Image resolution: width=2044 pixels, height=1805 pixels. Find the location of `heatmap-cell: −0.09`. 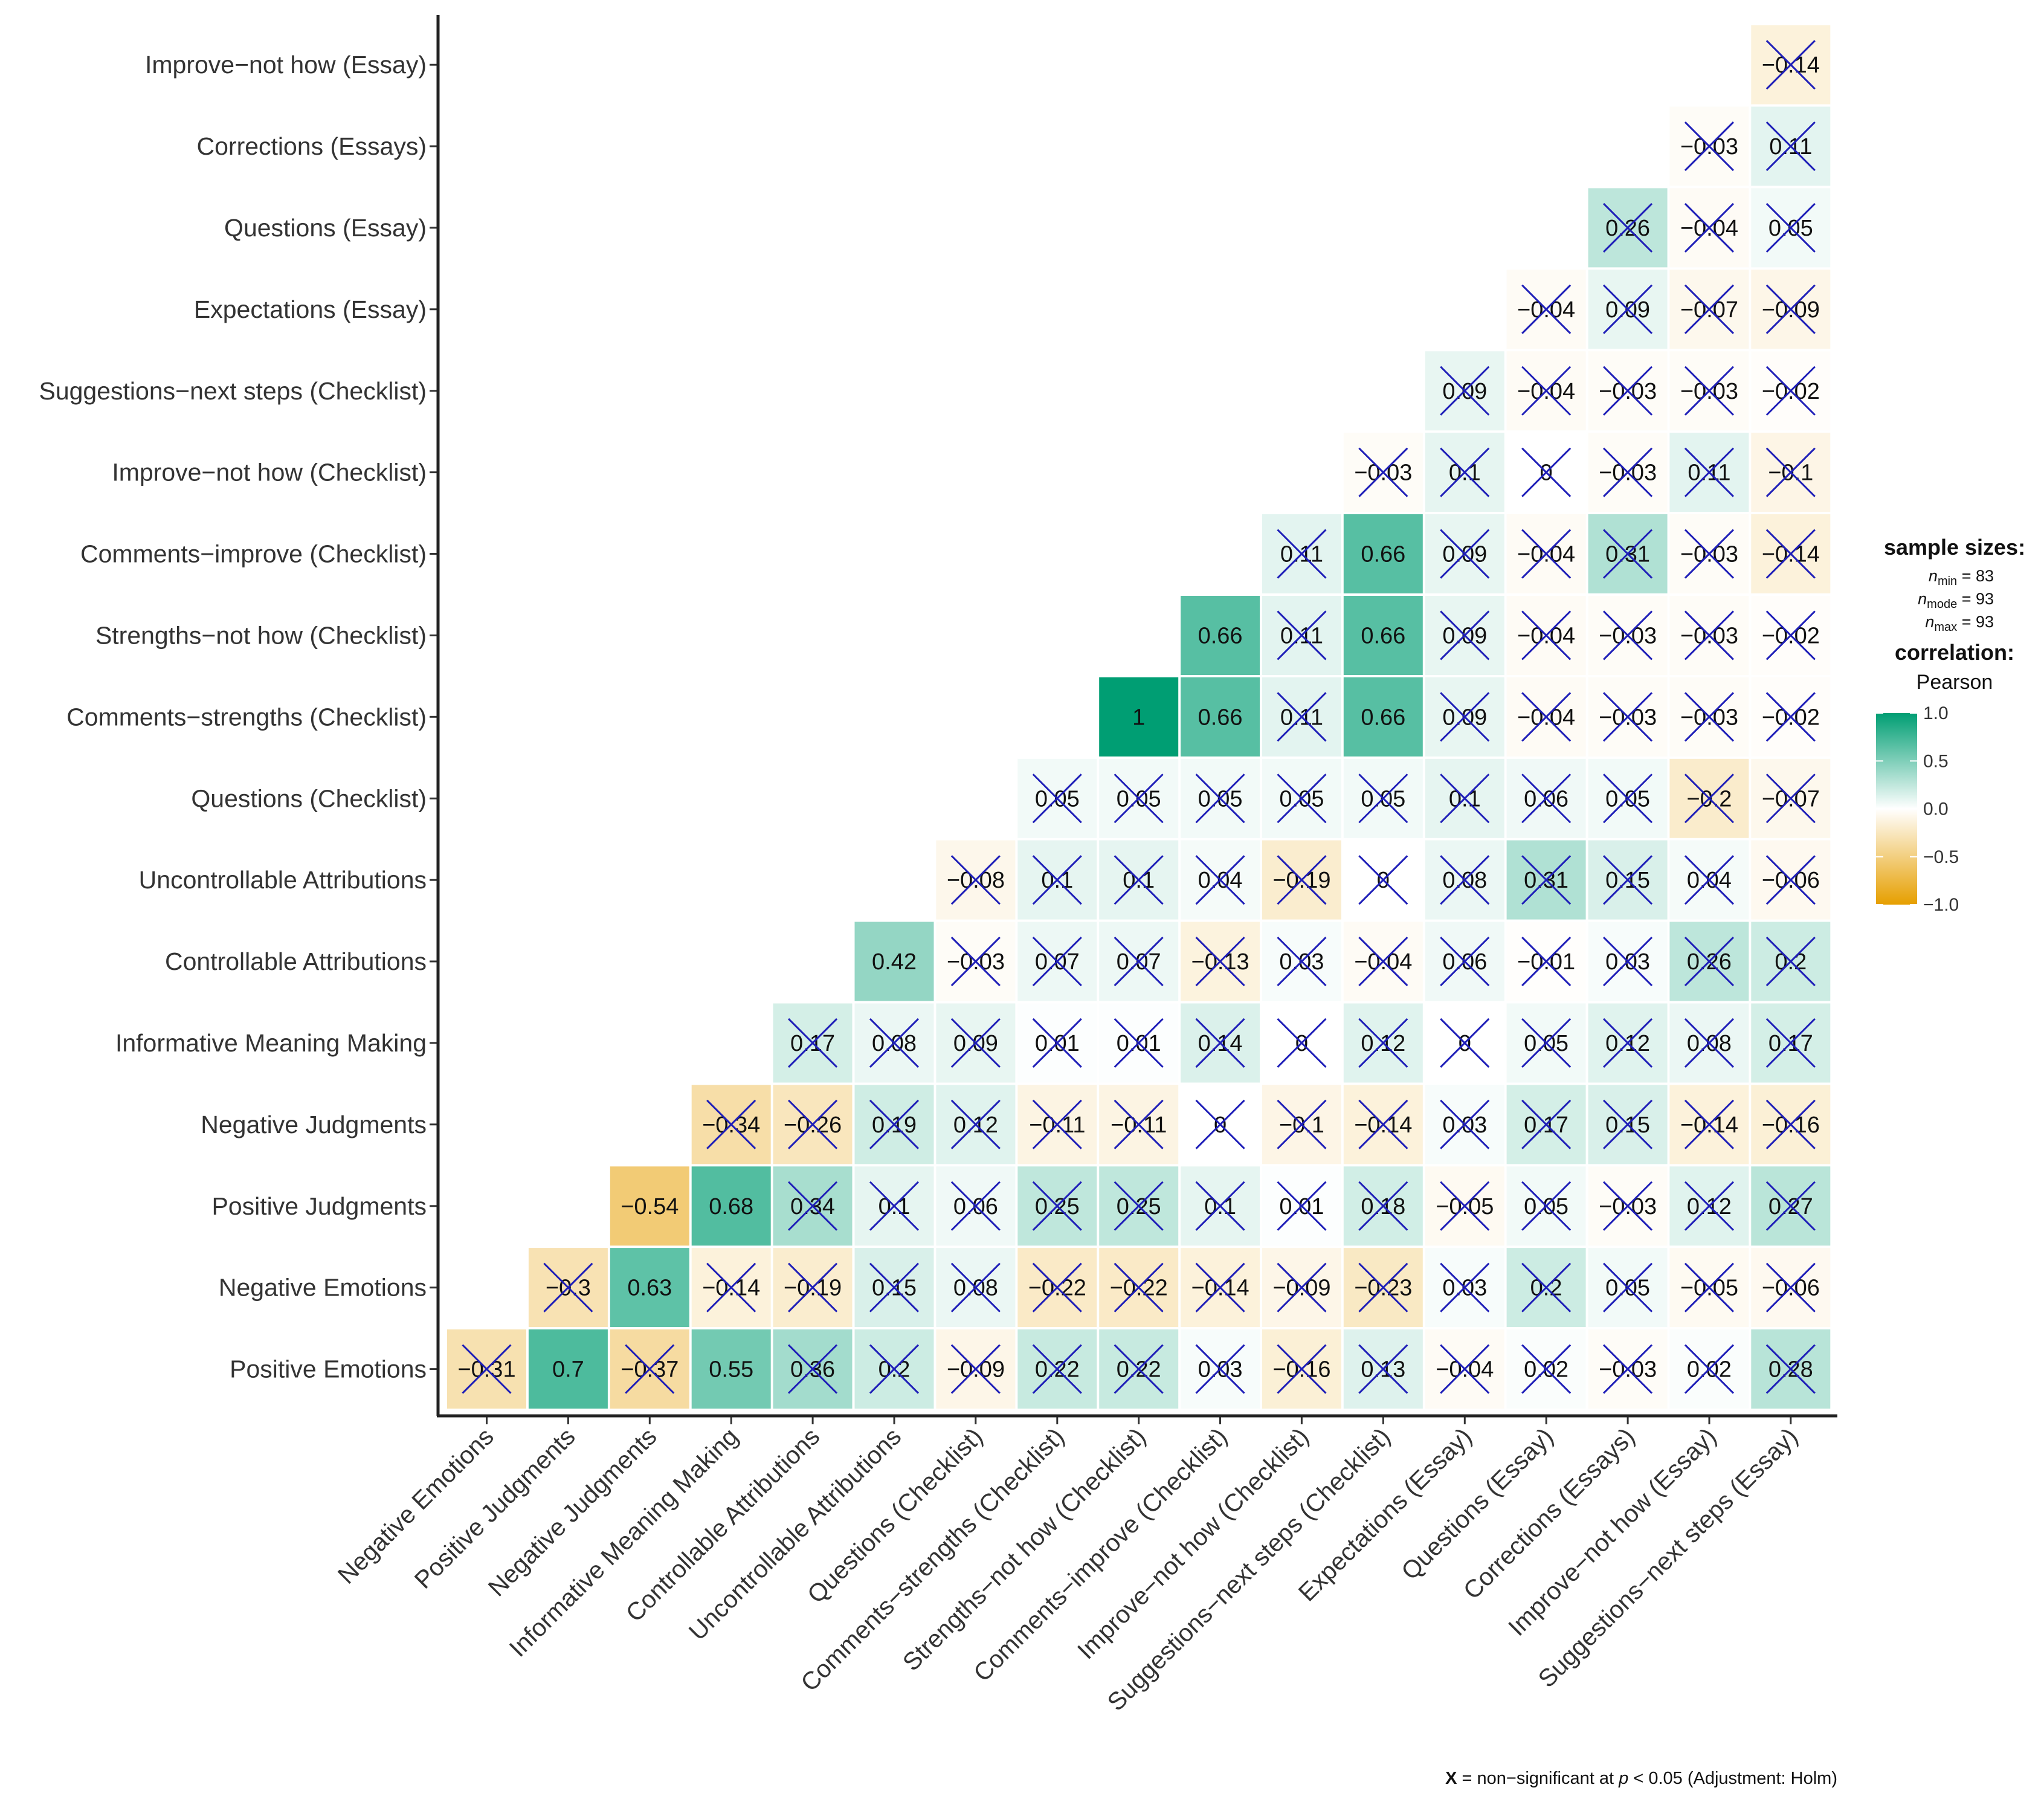

heatmap-cell: −0.09 is located at coordinates (1301, 1288).